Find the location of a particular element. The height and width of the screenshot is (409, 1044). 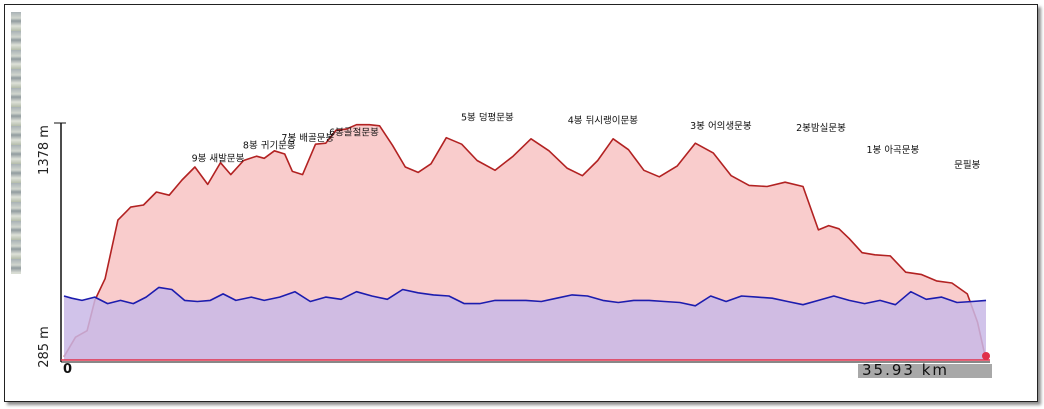

peak-label: 8봉 귀기문봉 is located at coordinates (269, 146).